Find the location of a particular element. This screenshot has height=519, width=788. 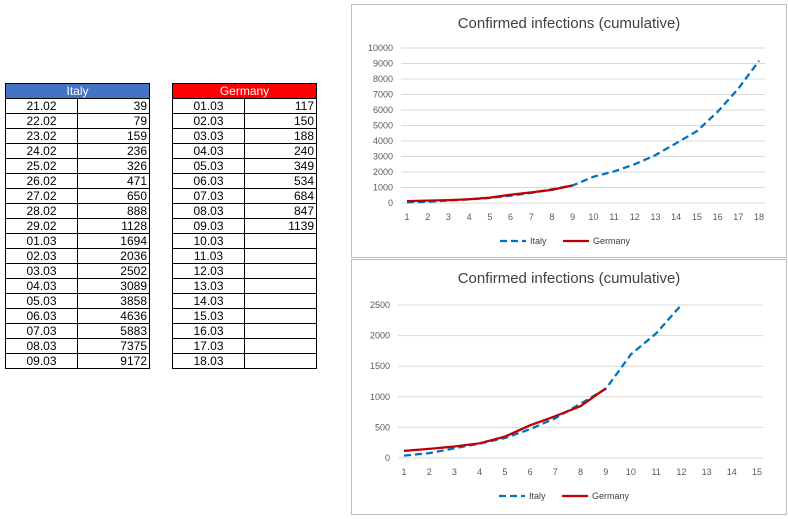

series-line-italy is located at coordinates (543, 380).